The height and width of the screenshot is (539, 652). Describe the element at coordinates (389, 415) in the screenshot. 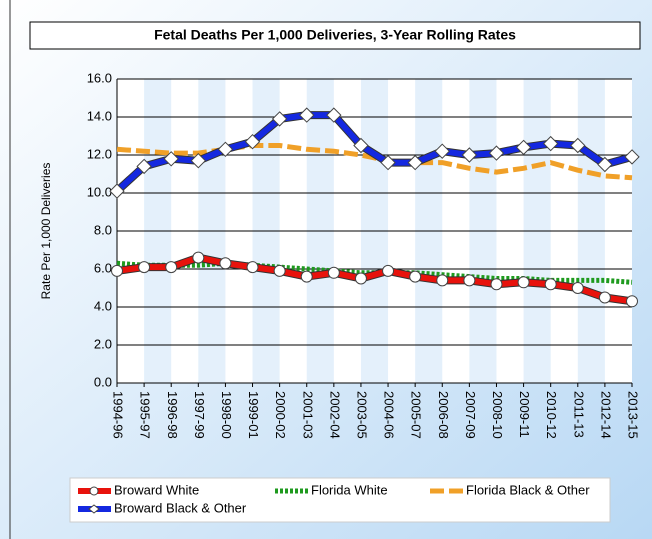

I see `x-tick-label: 2004-06` at that location.